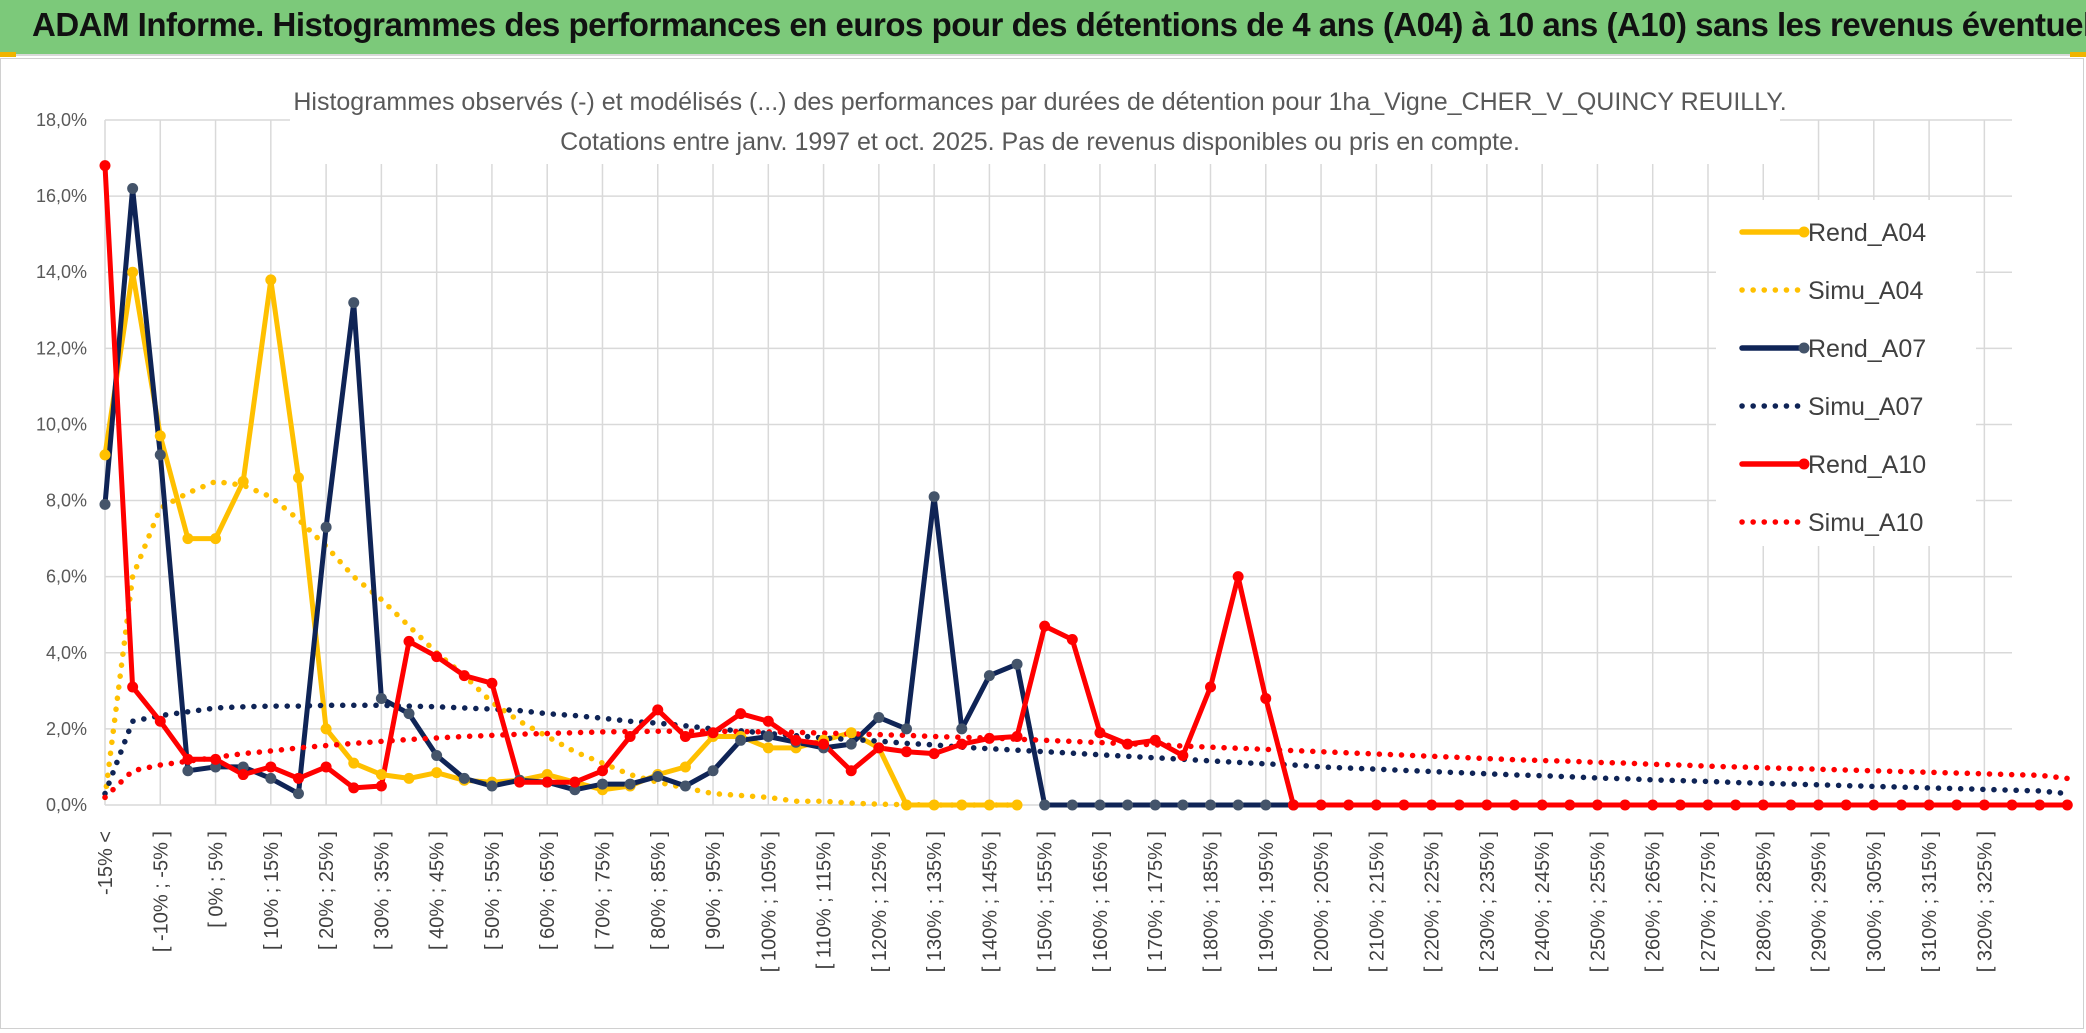  Describe the element at coordinates (880, 901) in the screenshot. I see `x-tick-label: [ 120% ; 125% ]` at that location.